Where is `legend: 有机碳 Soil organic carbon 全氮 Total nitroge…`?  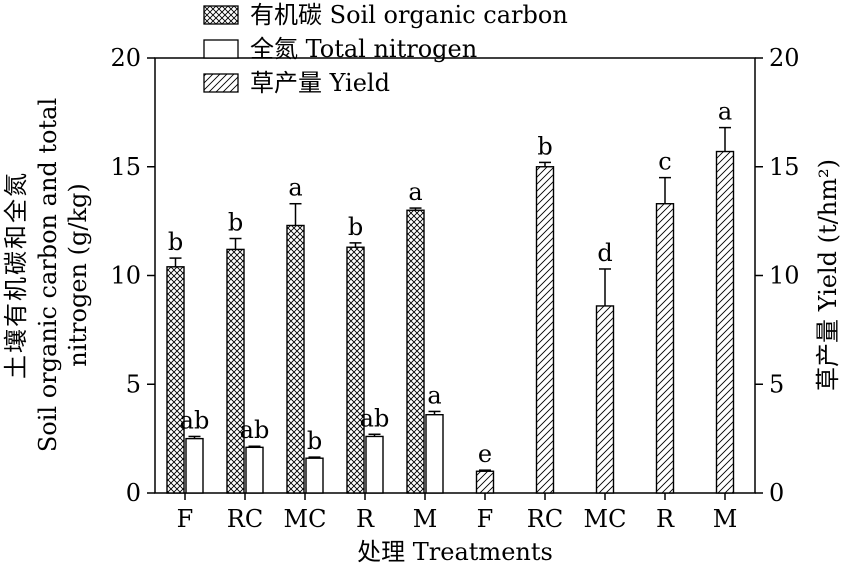
legend: 有机碳 Soil organic carbon 全氮 Total nitroge… is located at coordinates (385, 49).